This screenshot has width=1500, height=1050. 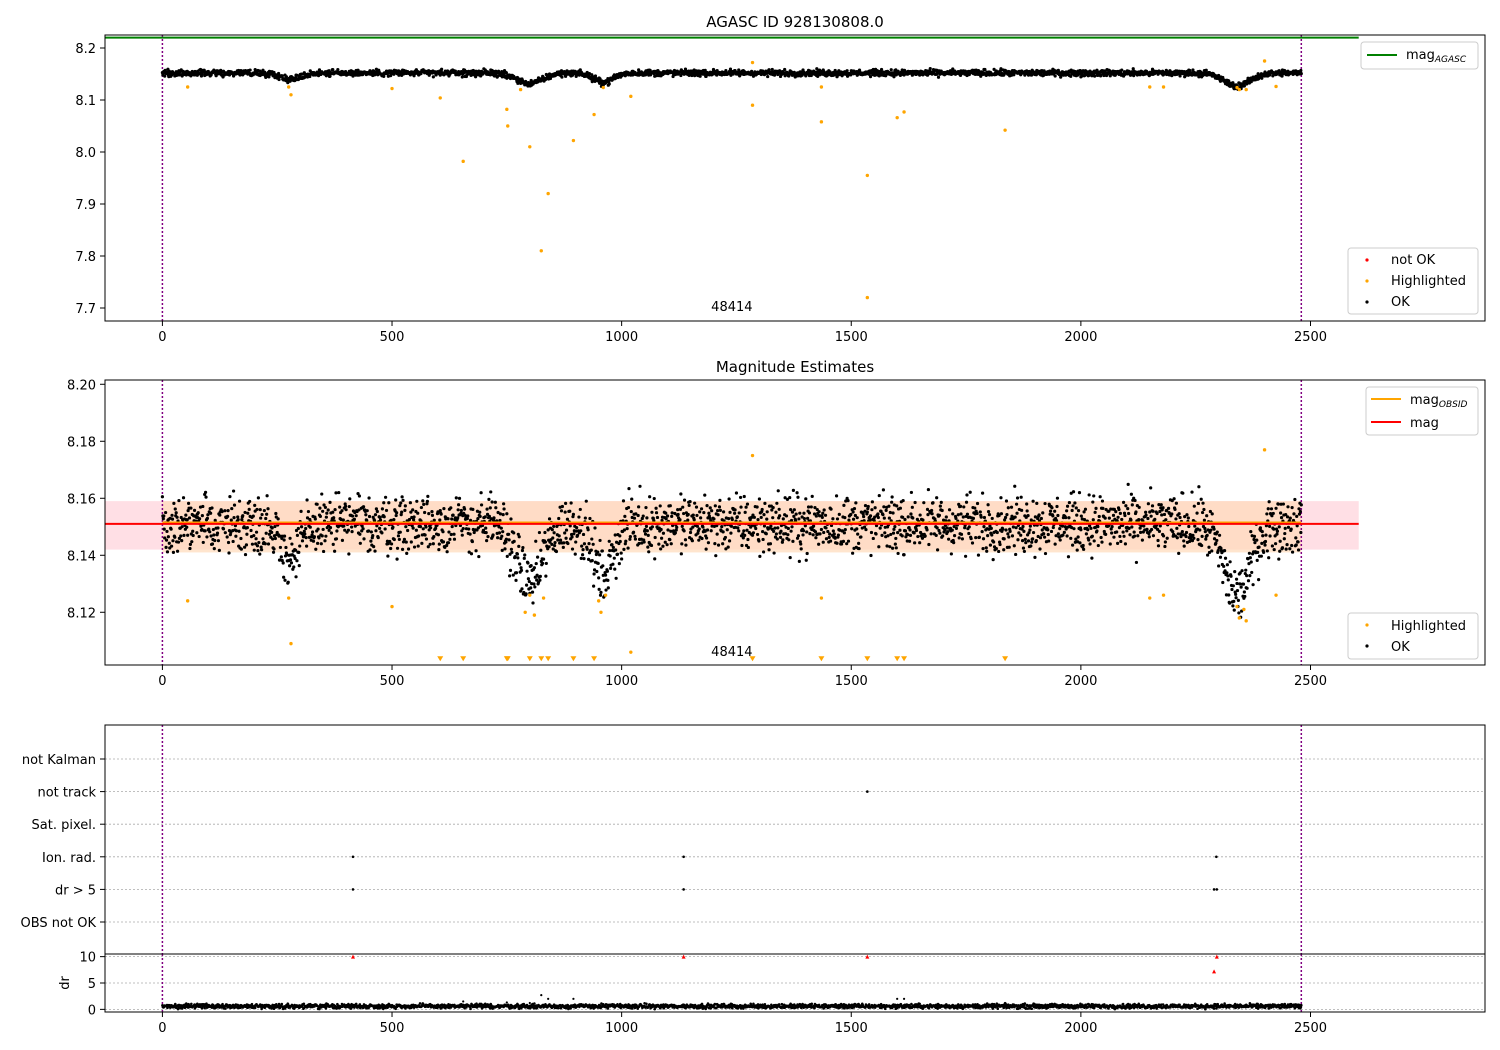 I want to click on y-tick-label: 8.1, so click(x=85, y=101).